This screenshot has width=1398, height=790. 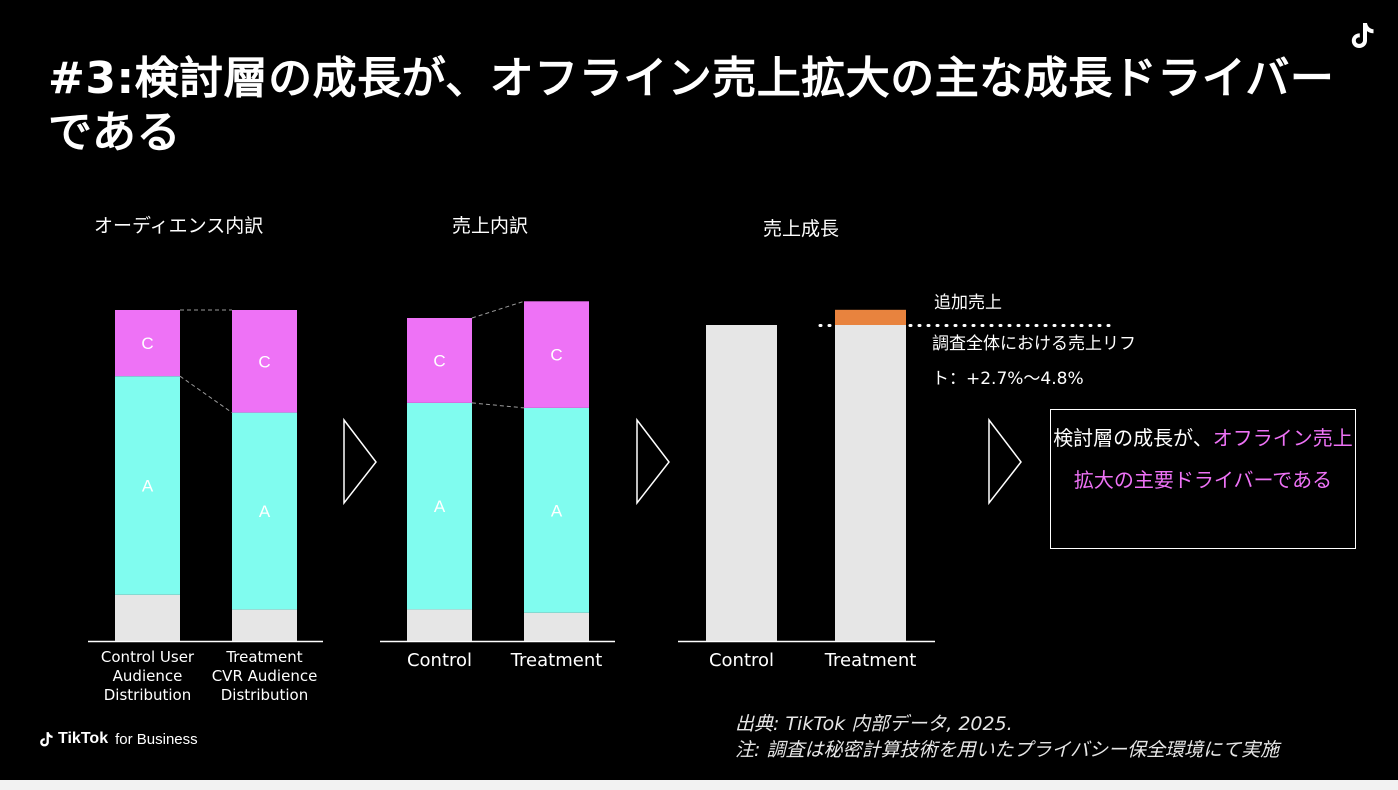 I want to click on chart1-connector-line, so click(x=206, y=394).